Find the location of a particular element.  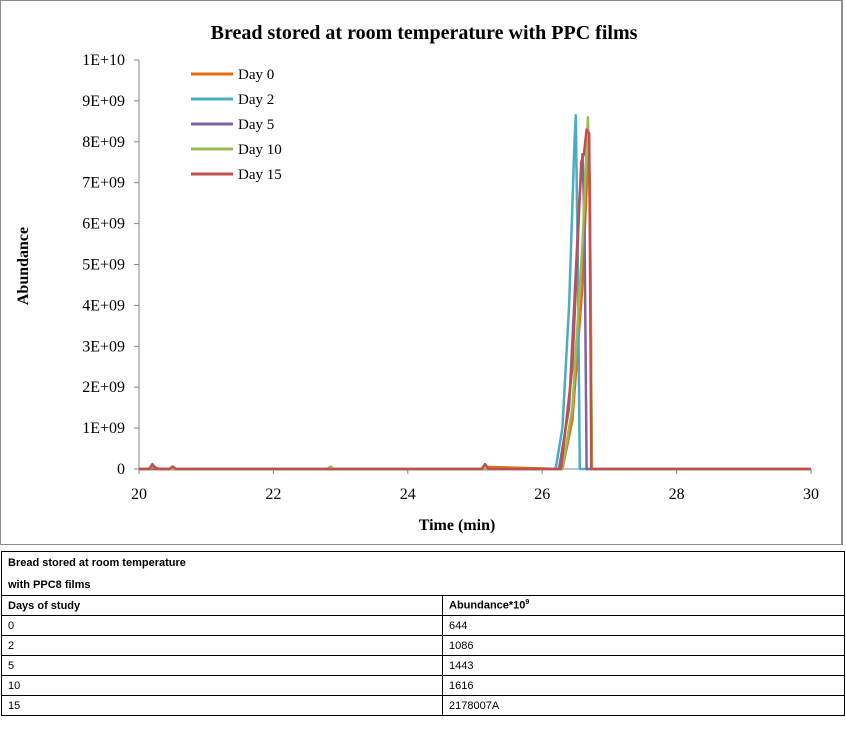

cell-abundance: 644 is located at coordinates (643, 625).